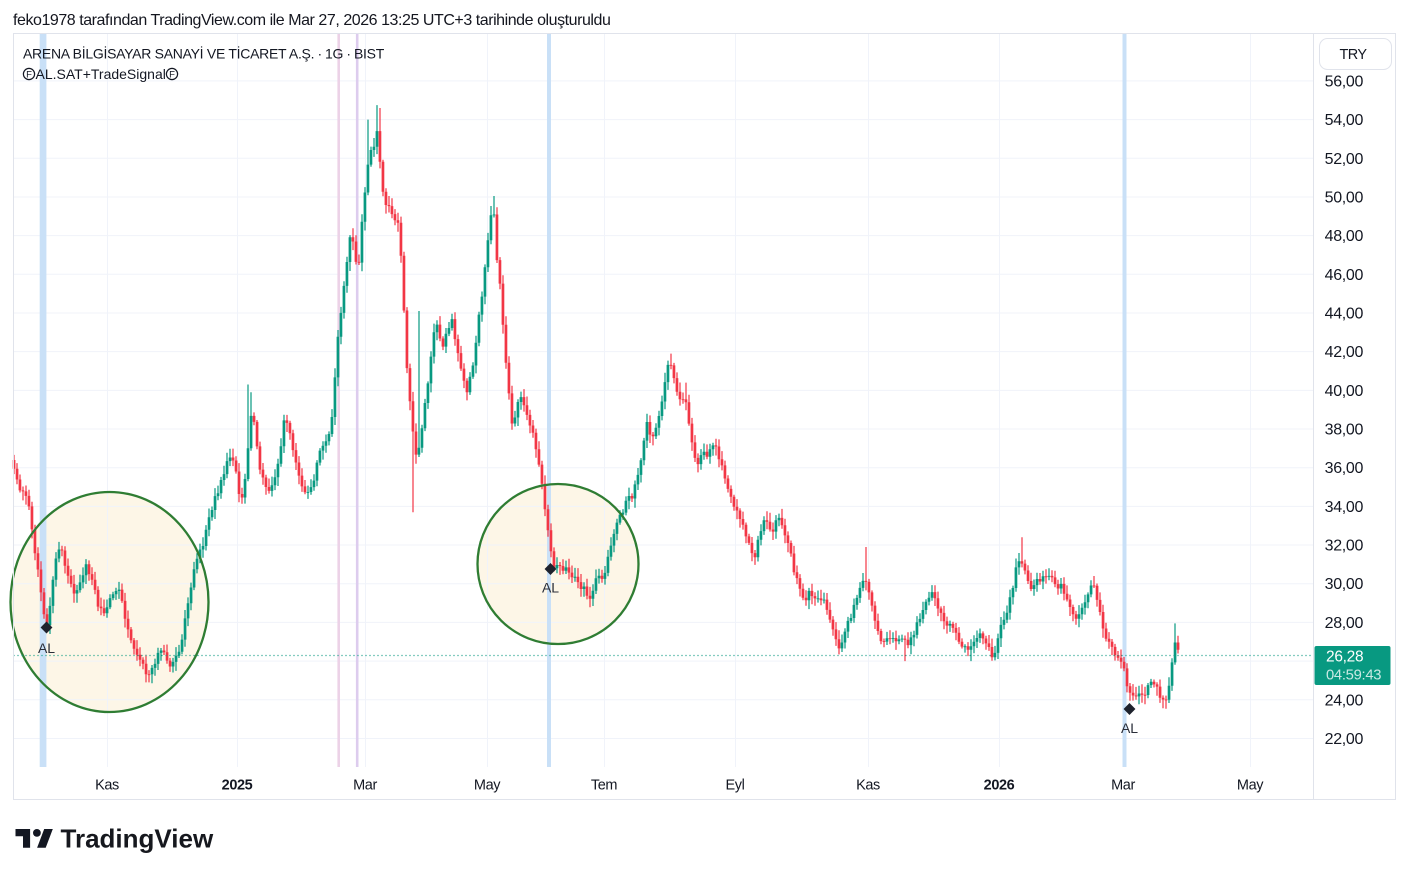 The image size is (1409, 877). I want to click on svg-text: 28,00, so click(1344, 623).